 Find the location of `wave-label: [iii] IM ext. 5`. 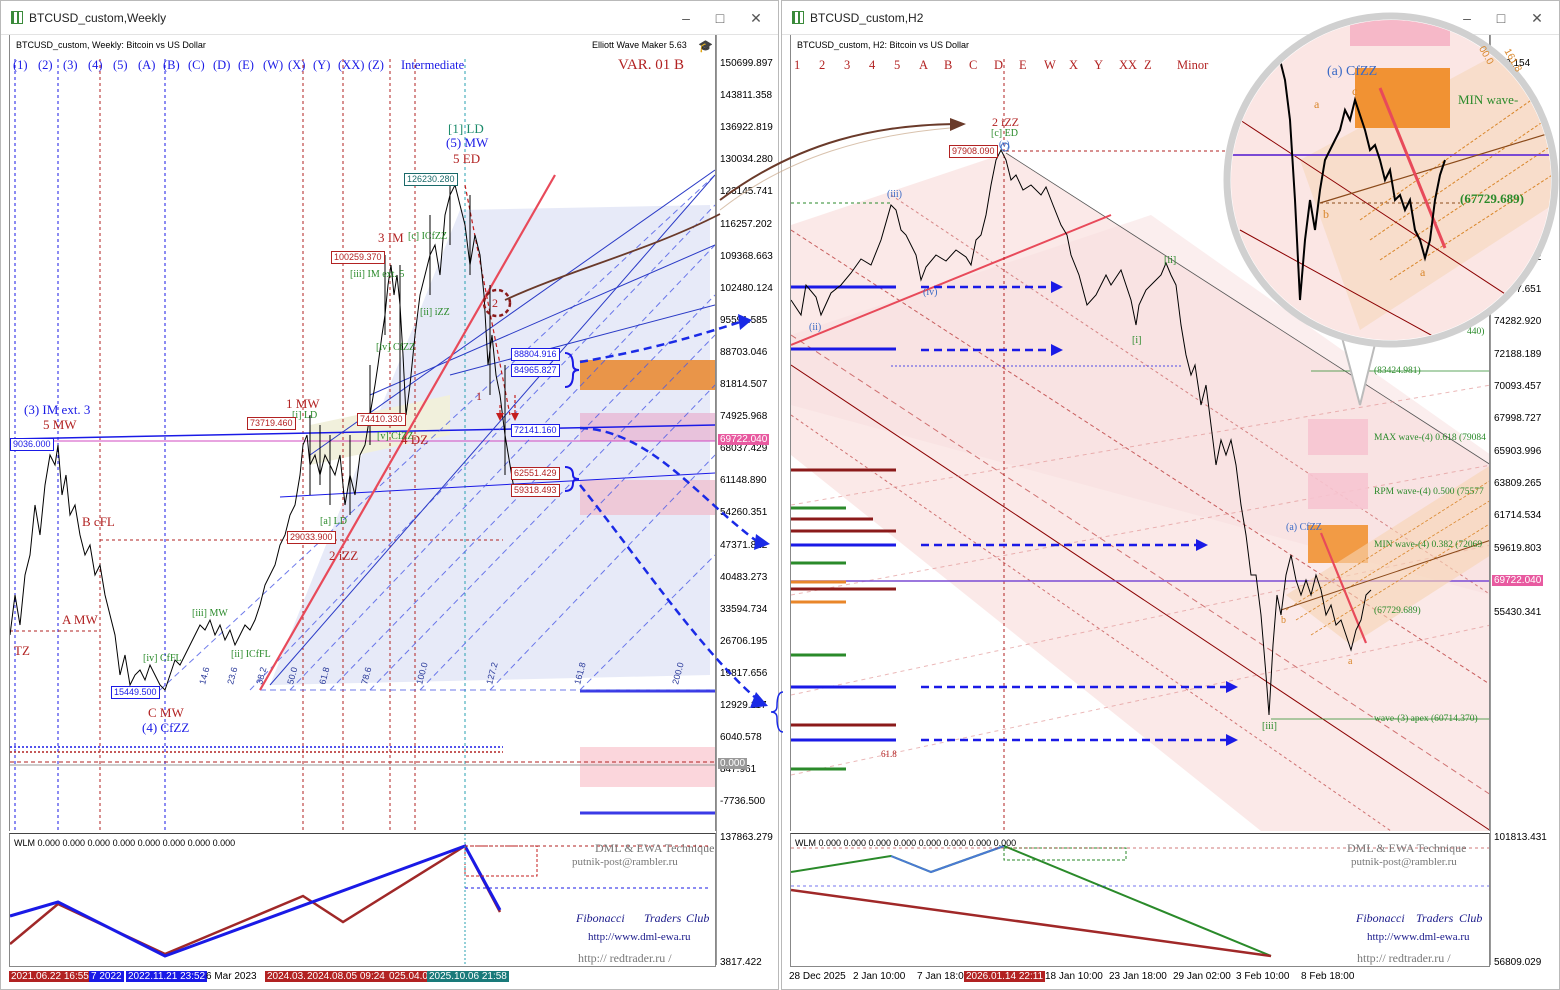

wave-label: [iii] IM ext. 5 is located at coordinates (377, 274).